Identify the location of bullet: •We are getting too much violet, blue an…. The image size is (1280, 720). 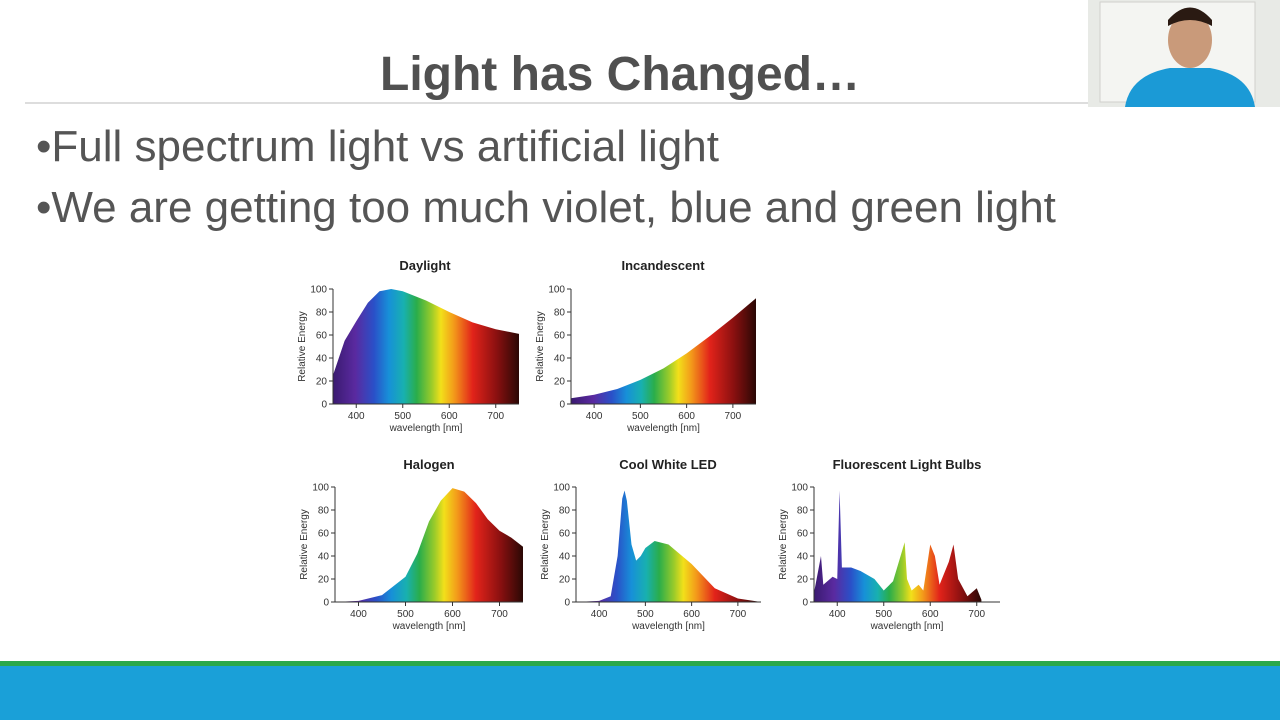
(546, 207).